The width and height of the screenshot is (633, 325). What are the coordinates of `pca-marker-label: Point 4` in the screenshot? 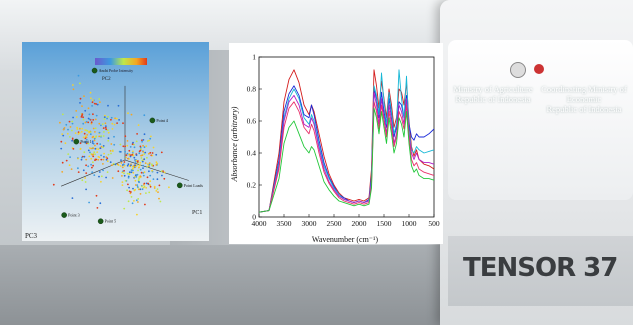 It's located at (161, 120).